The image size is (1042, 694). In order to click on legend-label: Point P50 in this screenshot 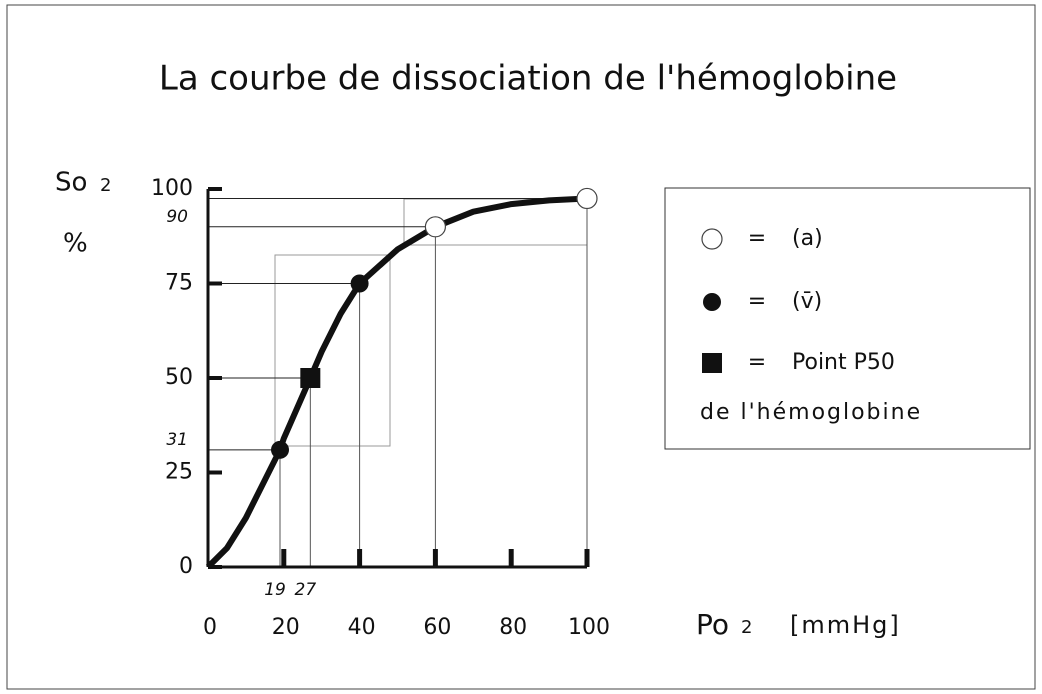, I will do `click(843, 362)`.